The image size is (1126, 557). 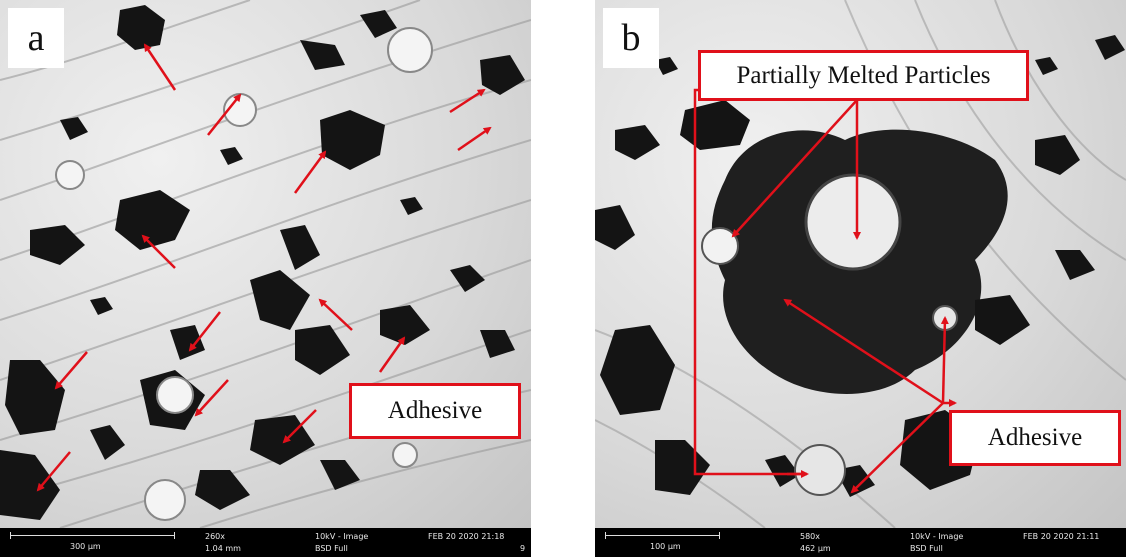 What do you see at coordinates (1061, 536) in the screenshot?
I see `datetime-b: FEB 20 2020 21:11` at bounding box center [1061, 536].